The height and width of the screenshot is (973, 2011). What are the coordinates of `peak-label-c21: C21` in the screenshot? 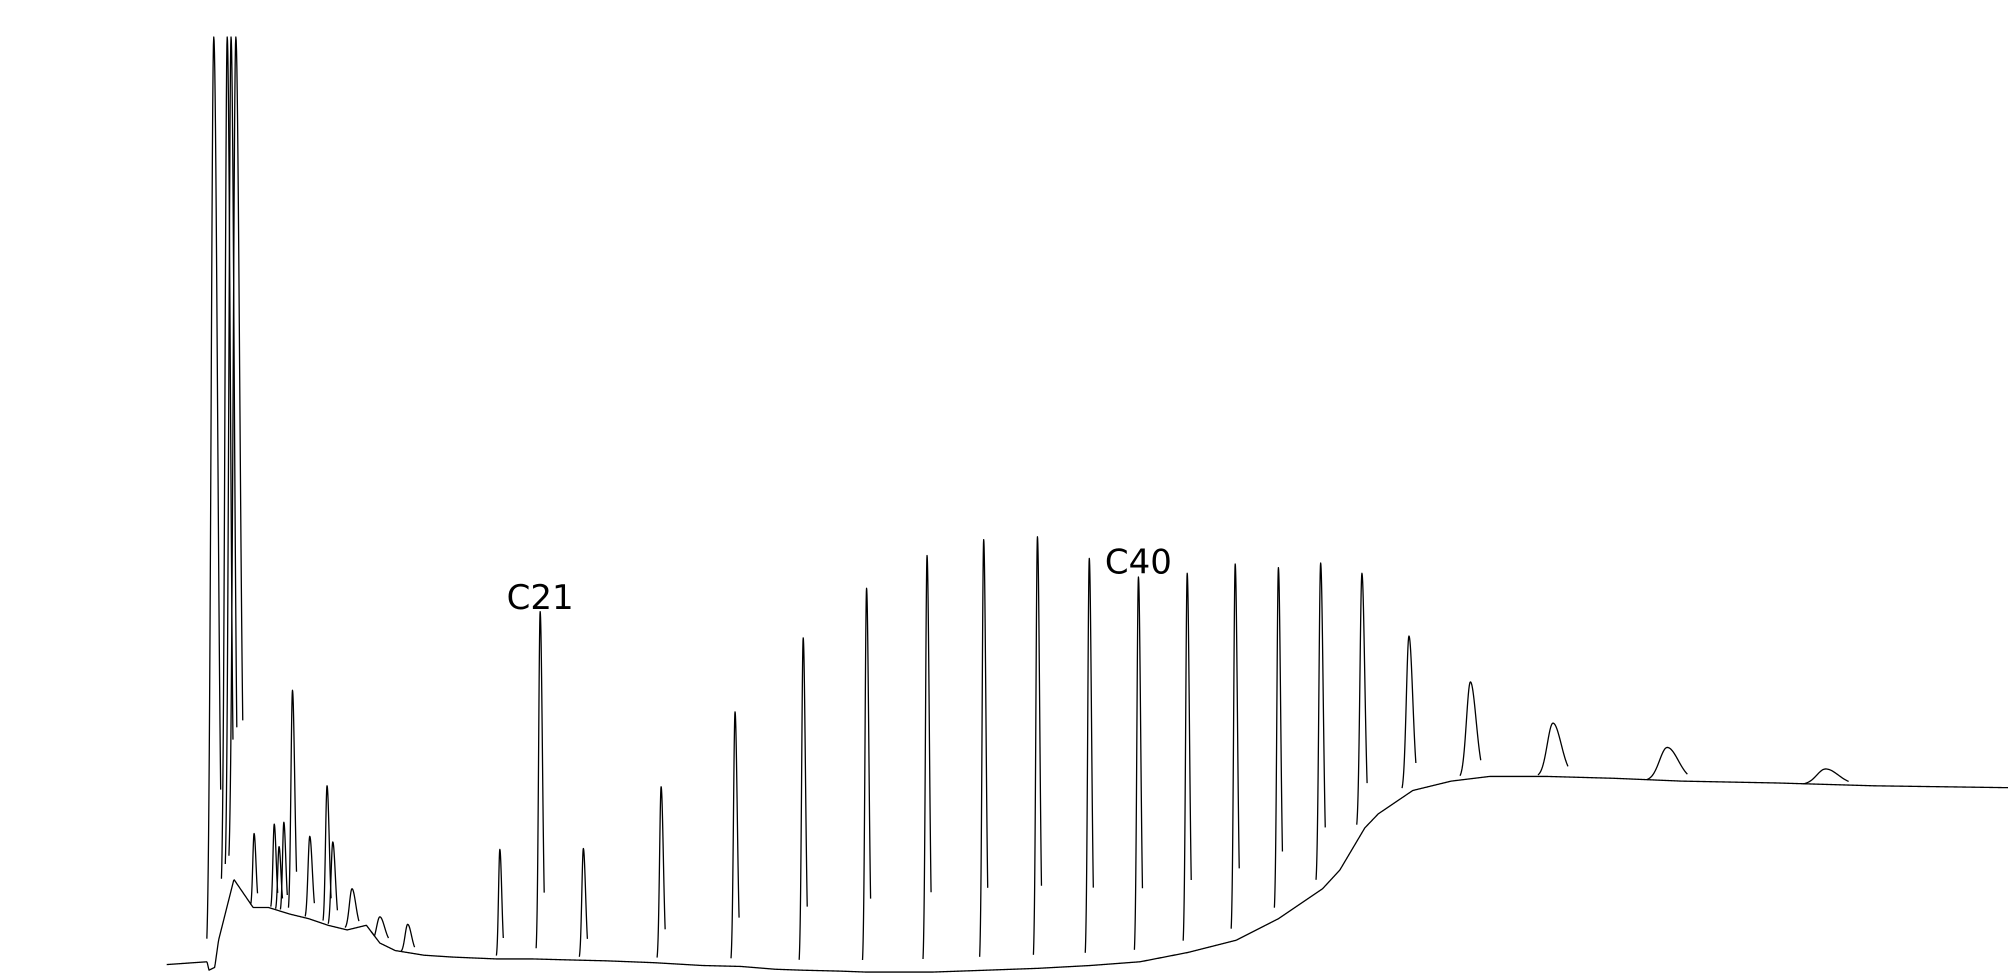 It's located at (540, 598).